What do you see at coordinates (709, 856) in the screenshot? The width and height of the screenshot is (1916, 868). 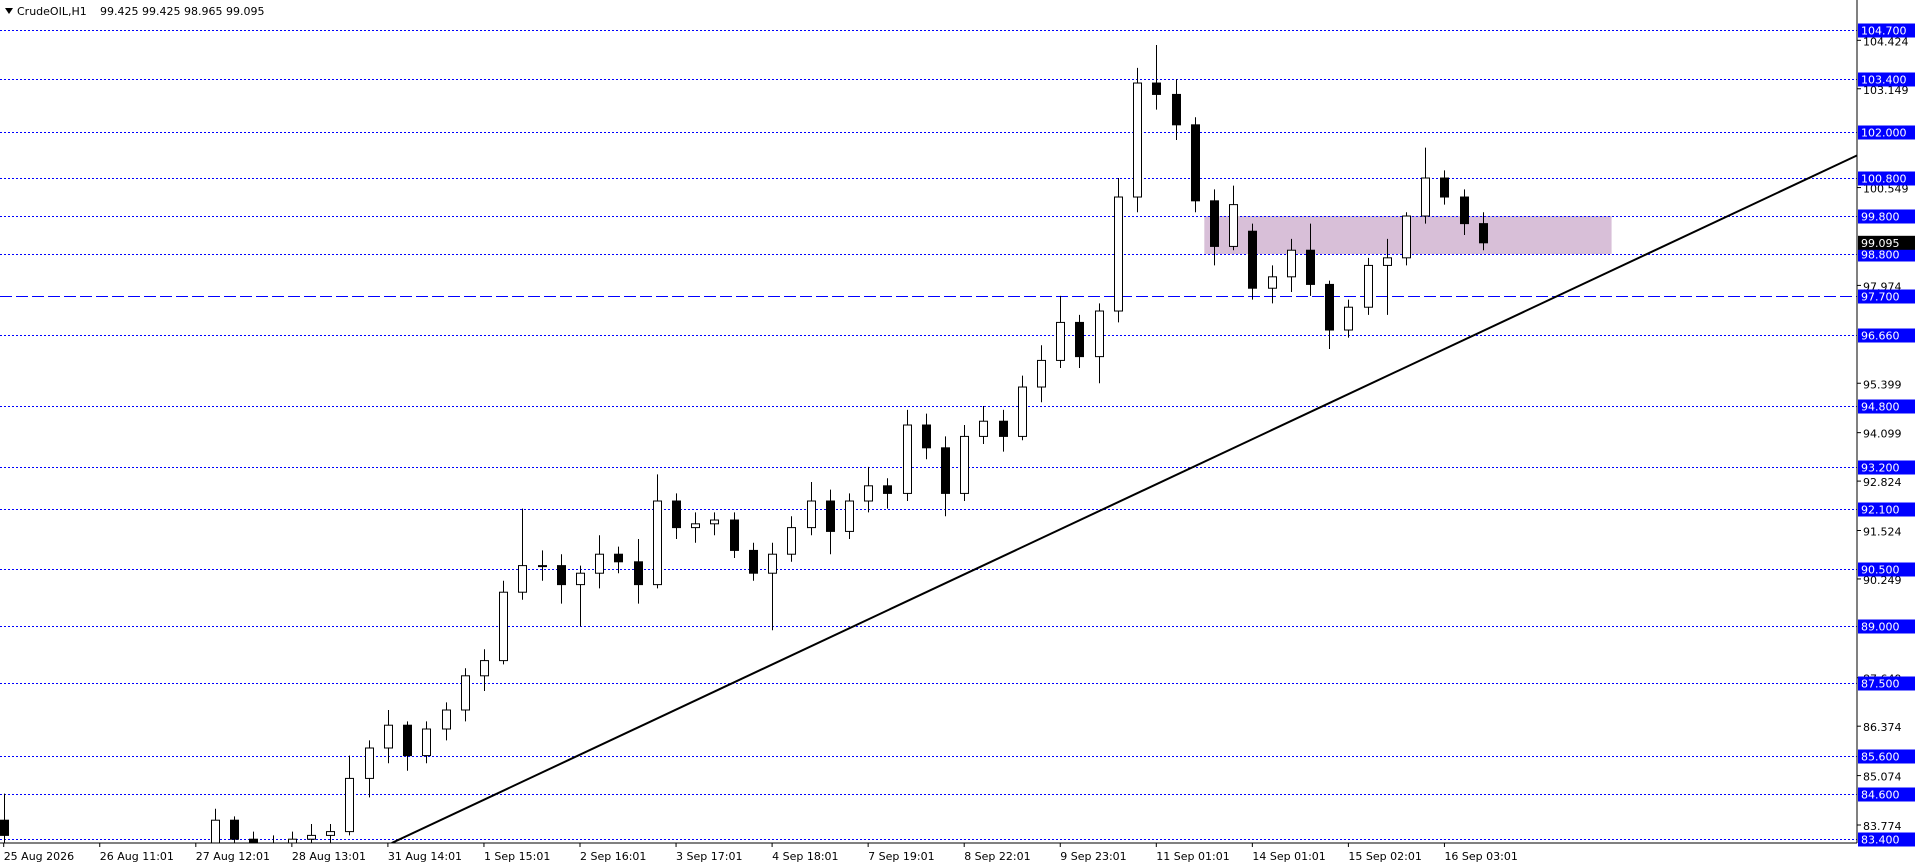 I see `x-tick-label: 3 Sep 17:01` at bounding box center [709, 856].